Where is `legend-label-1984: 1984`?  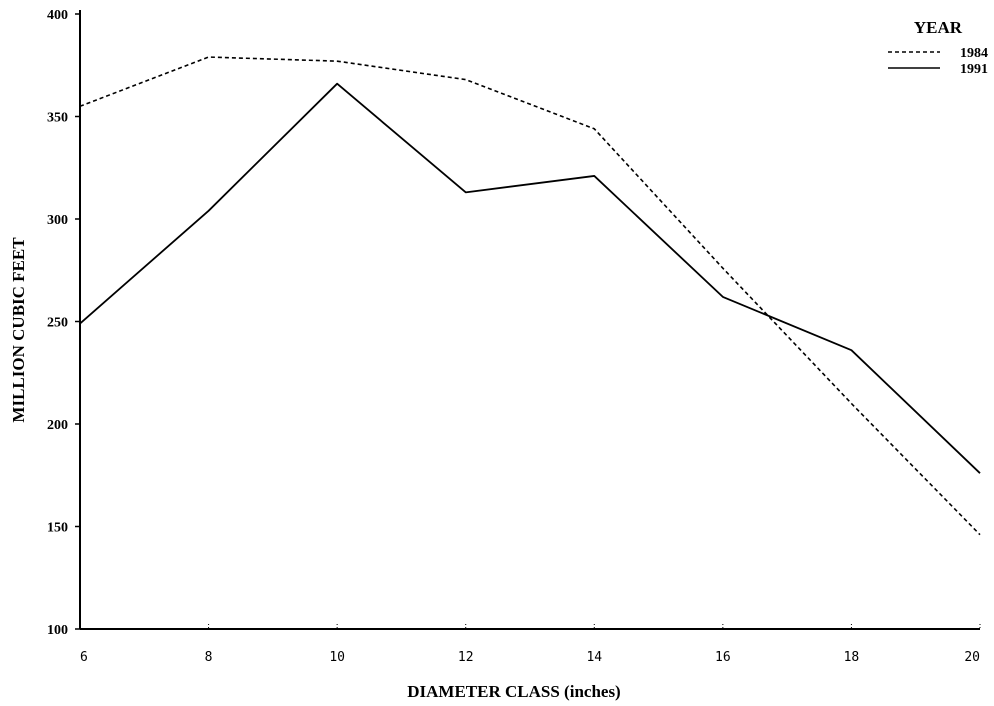 legend-label-1984: 1984 is located at coordinates (974, 53).